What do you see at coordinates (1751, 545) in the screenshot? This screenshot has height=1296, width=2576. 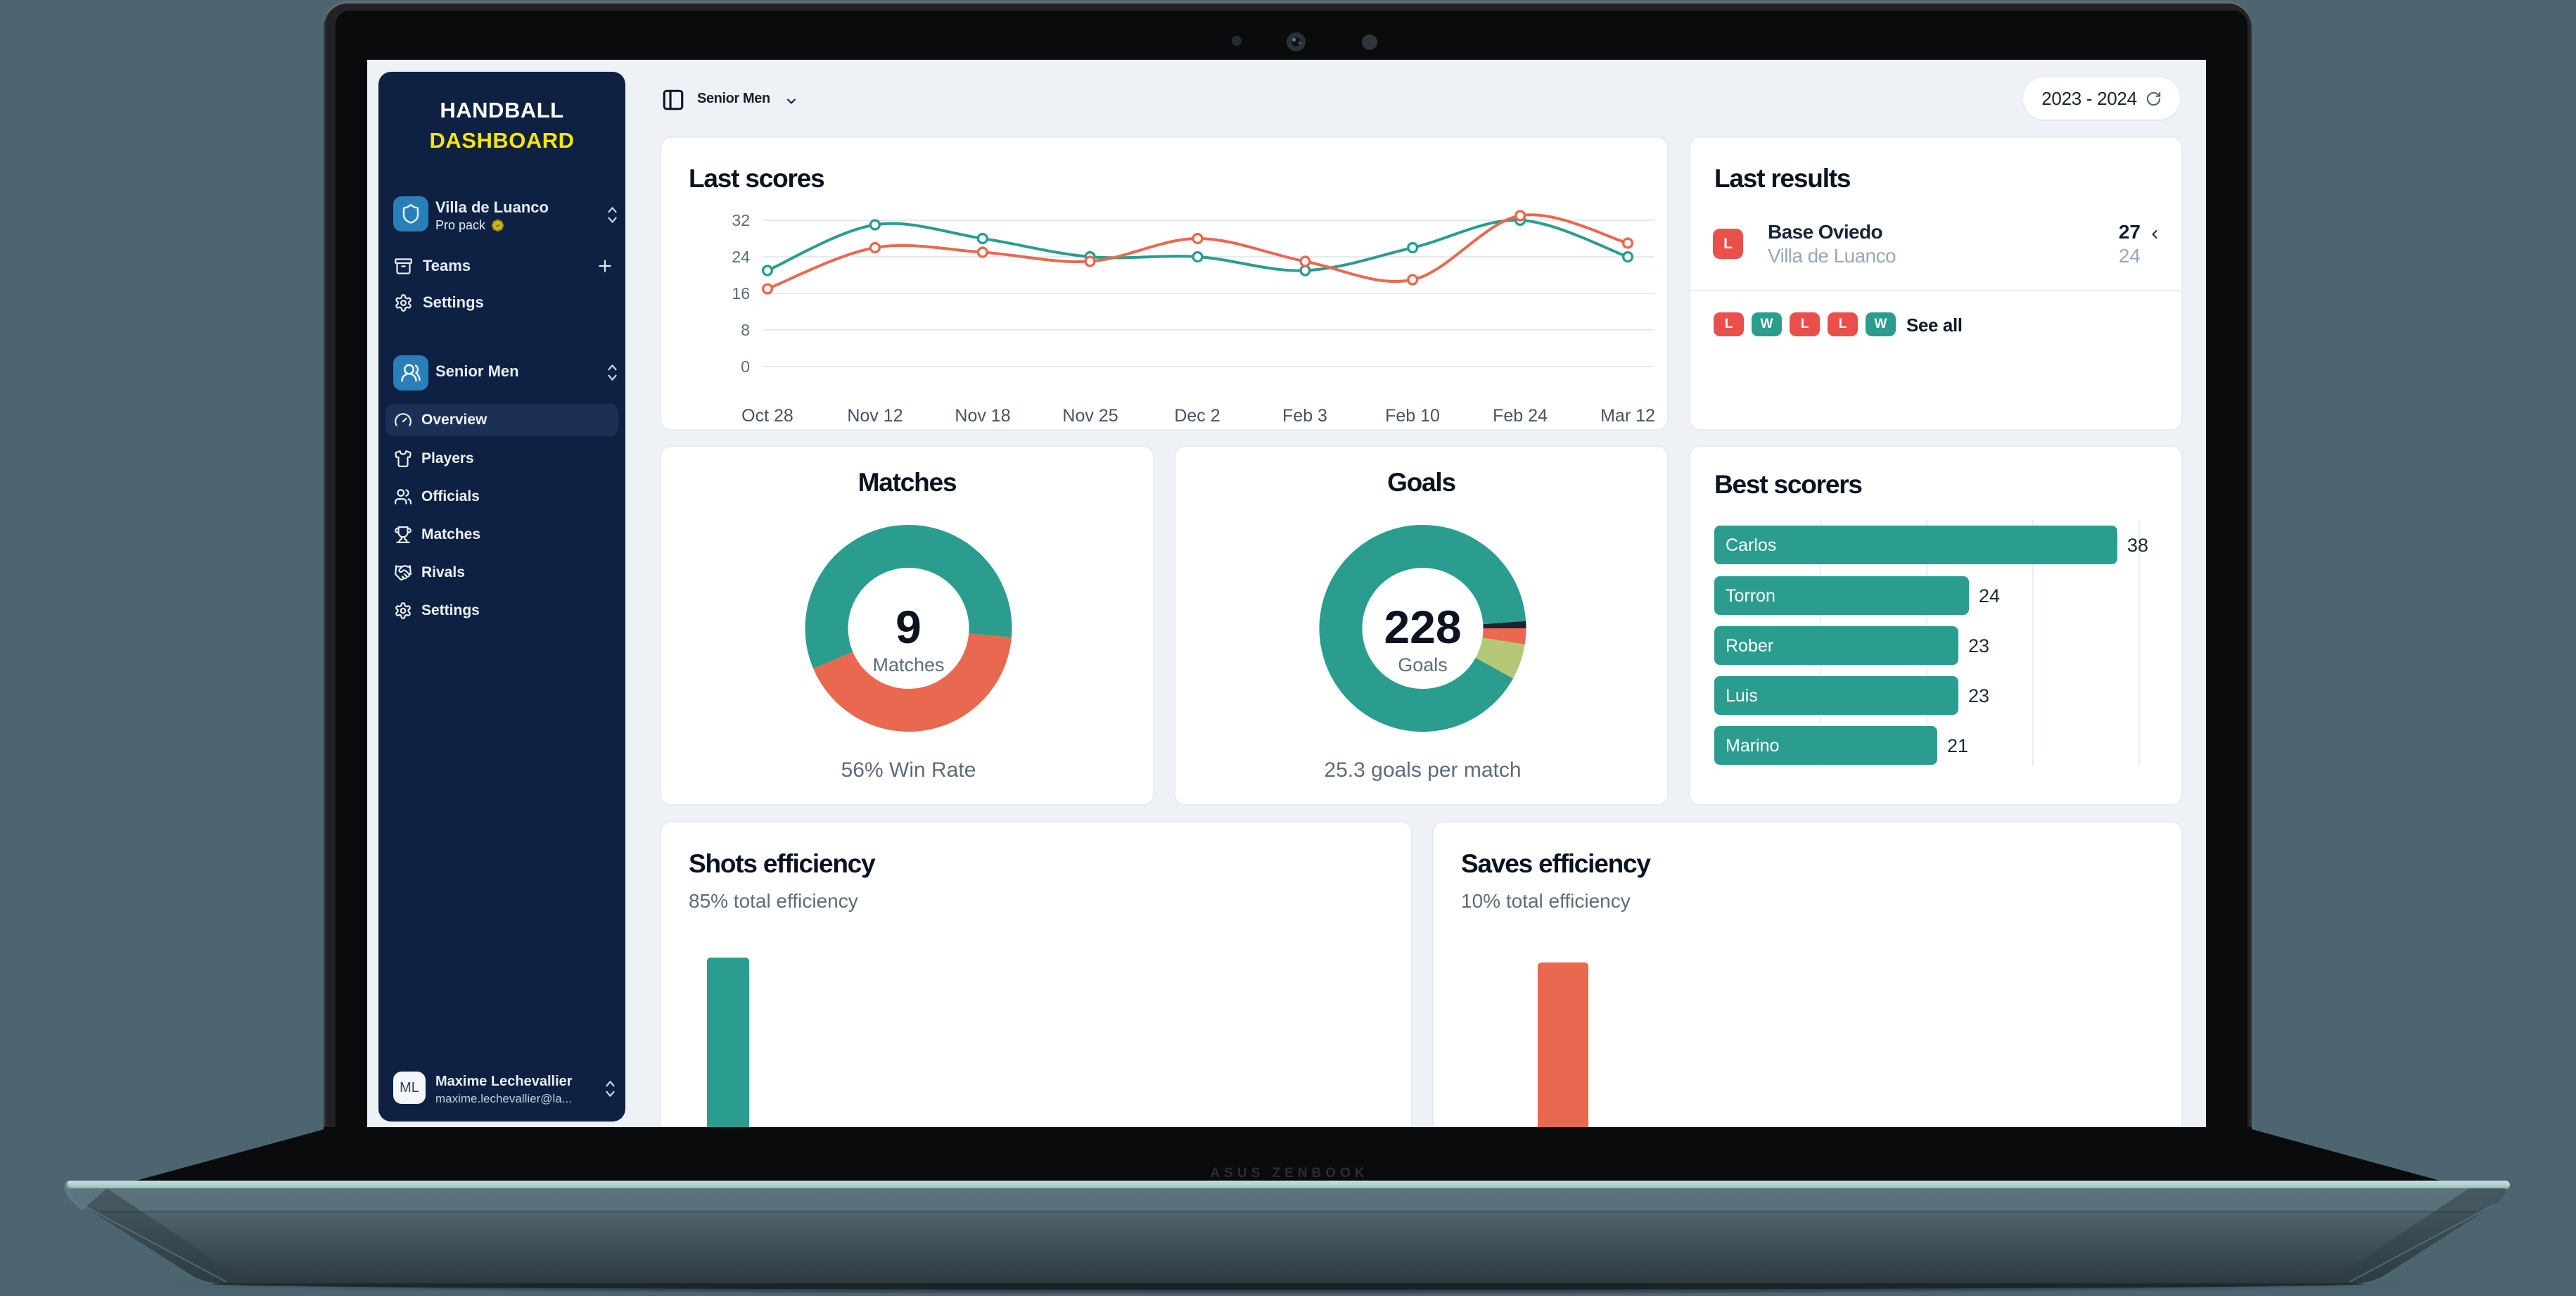 I see `svg-text: Carlos` at bounding box center [1751, 545].